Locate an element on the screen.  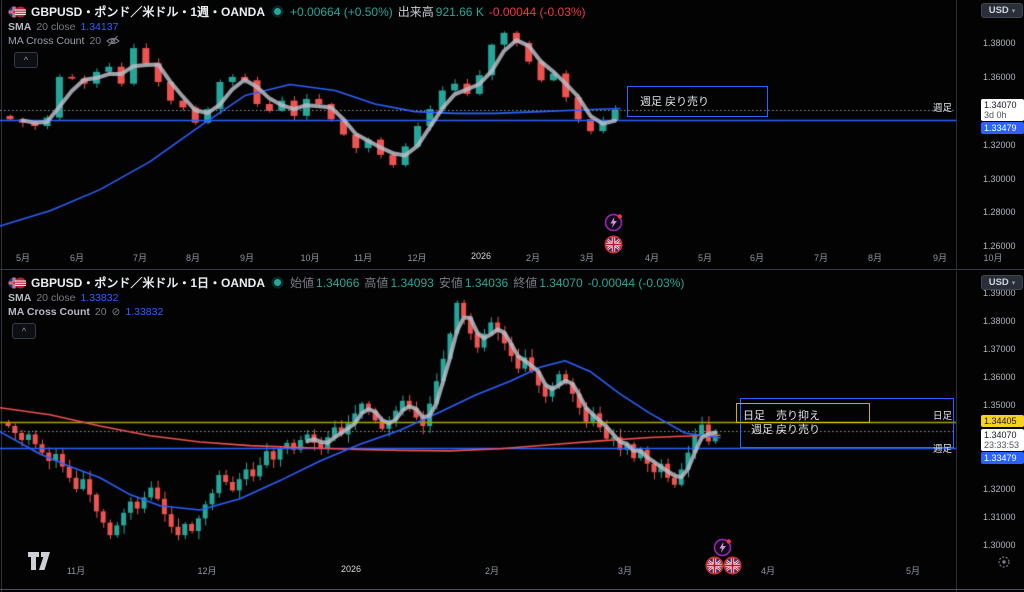
weekly-symbol-title: GBPUSD・ポンド／米ドル・1週・OANDA is located at coordinates (148, 12).